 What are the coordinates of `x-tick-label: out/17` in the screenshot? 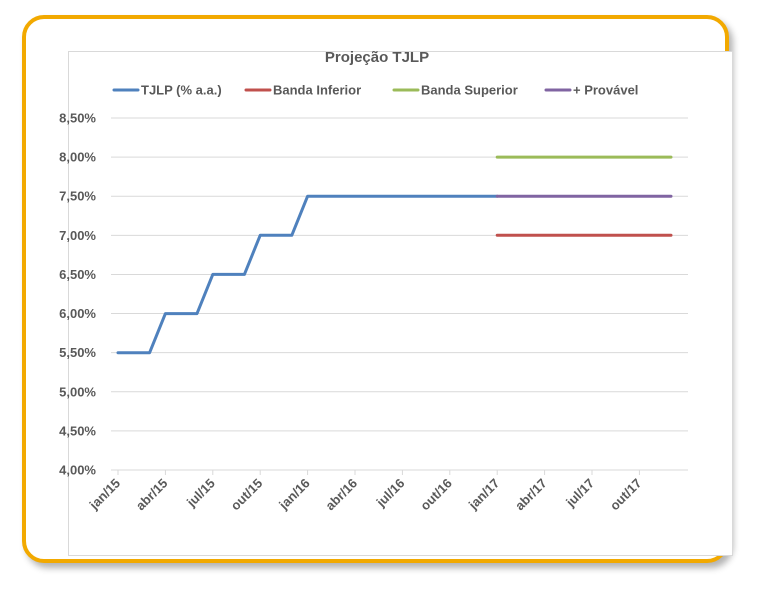 It's located at (626, 495).